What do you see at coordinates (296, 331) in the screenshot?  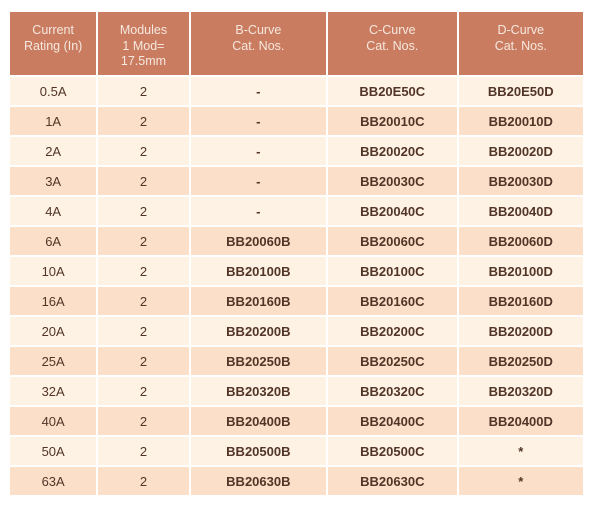 I see `table-row: 20A 2 BB20200B BB20200C BB20200D` at bounding box center [296, 331].